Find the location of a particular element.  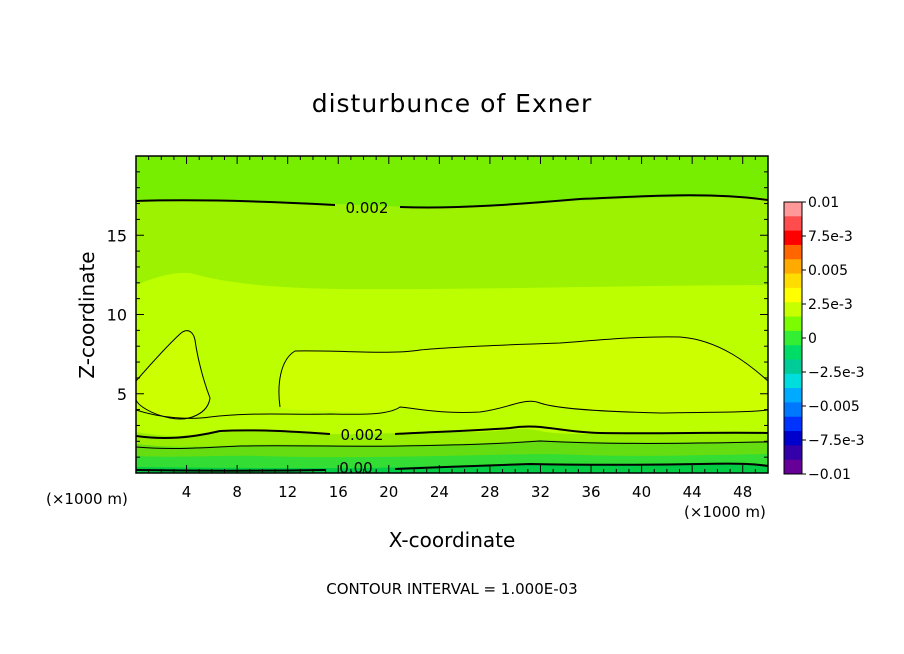

colorbar-label: 0.01 is located at coordinates (823, 203).